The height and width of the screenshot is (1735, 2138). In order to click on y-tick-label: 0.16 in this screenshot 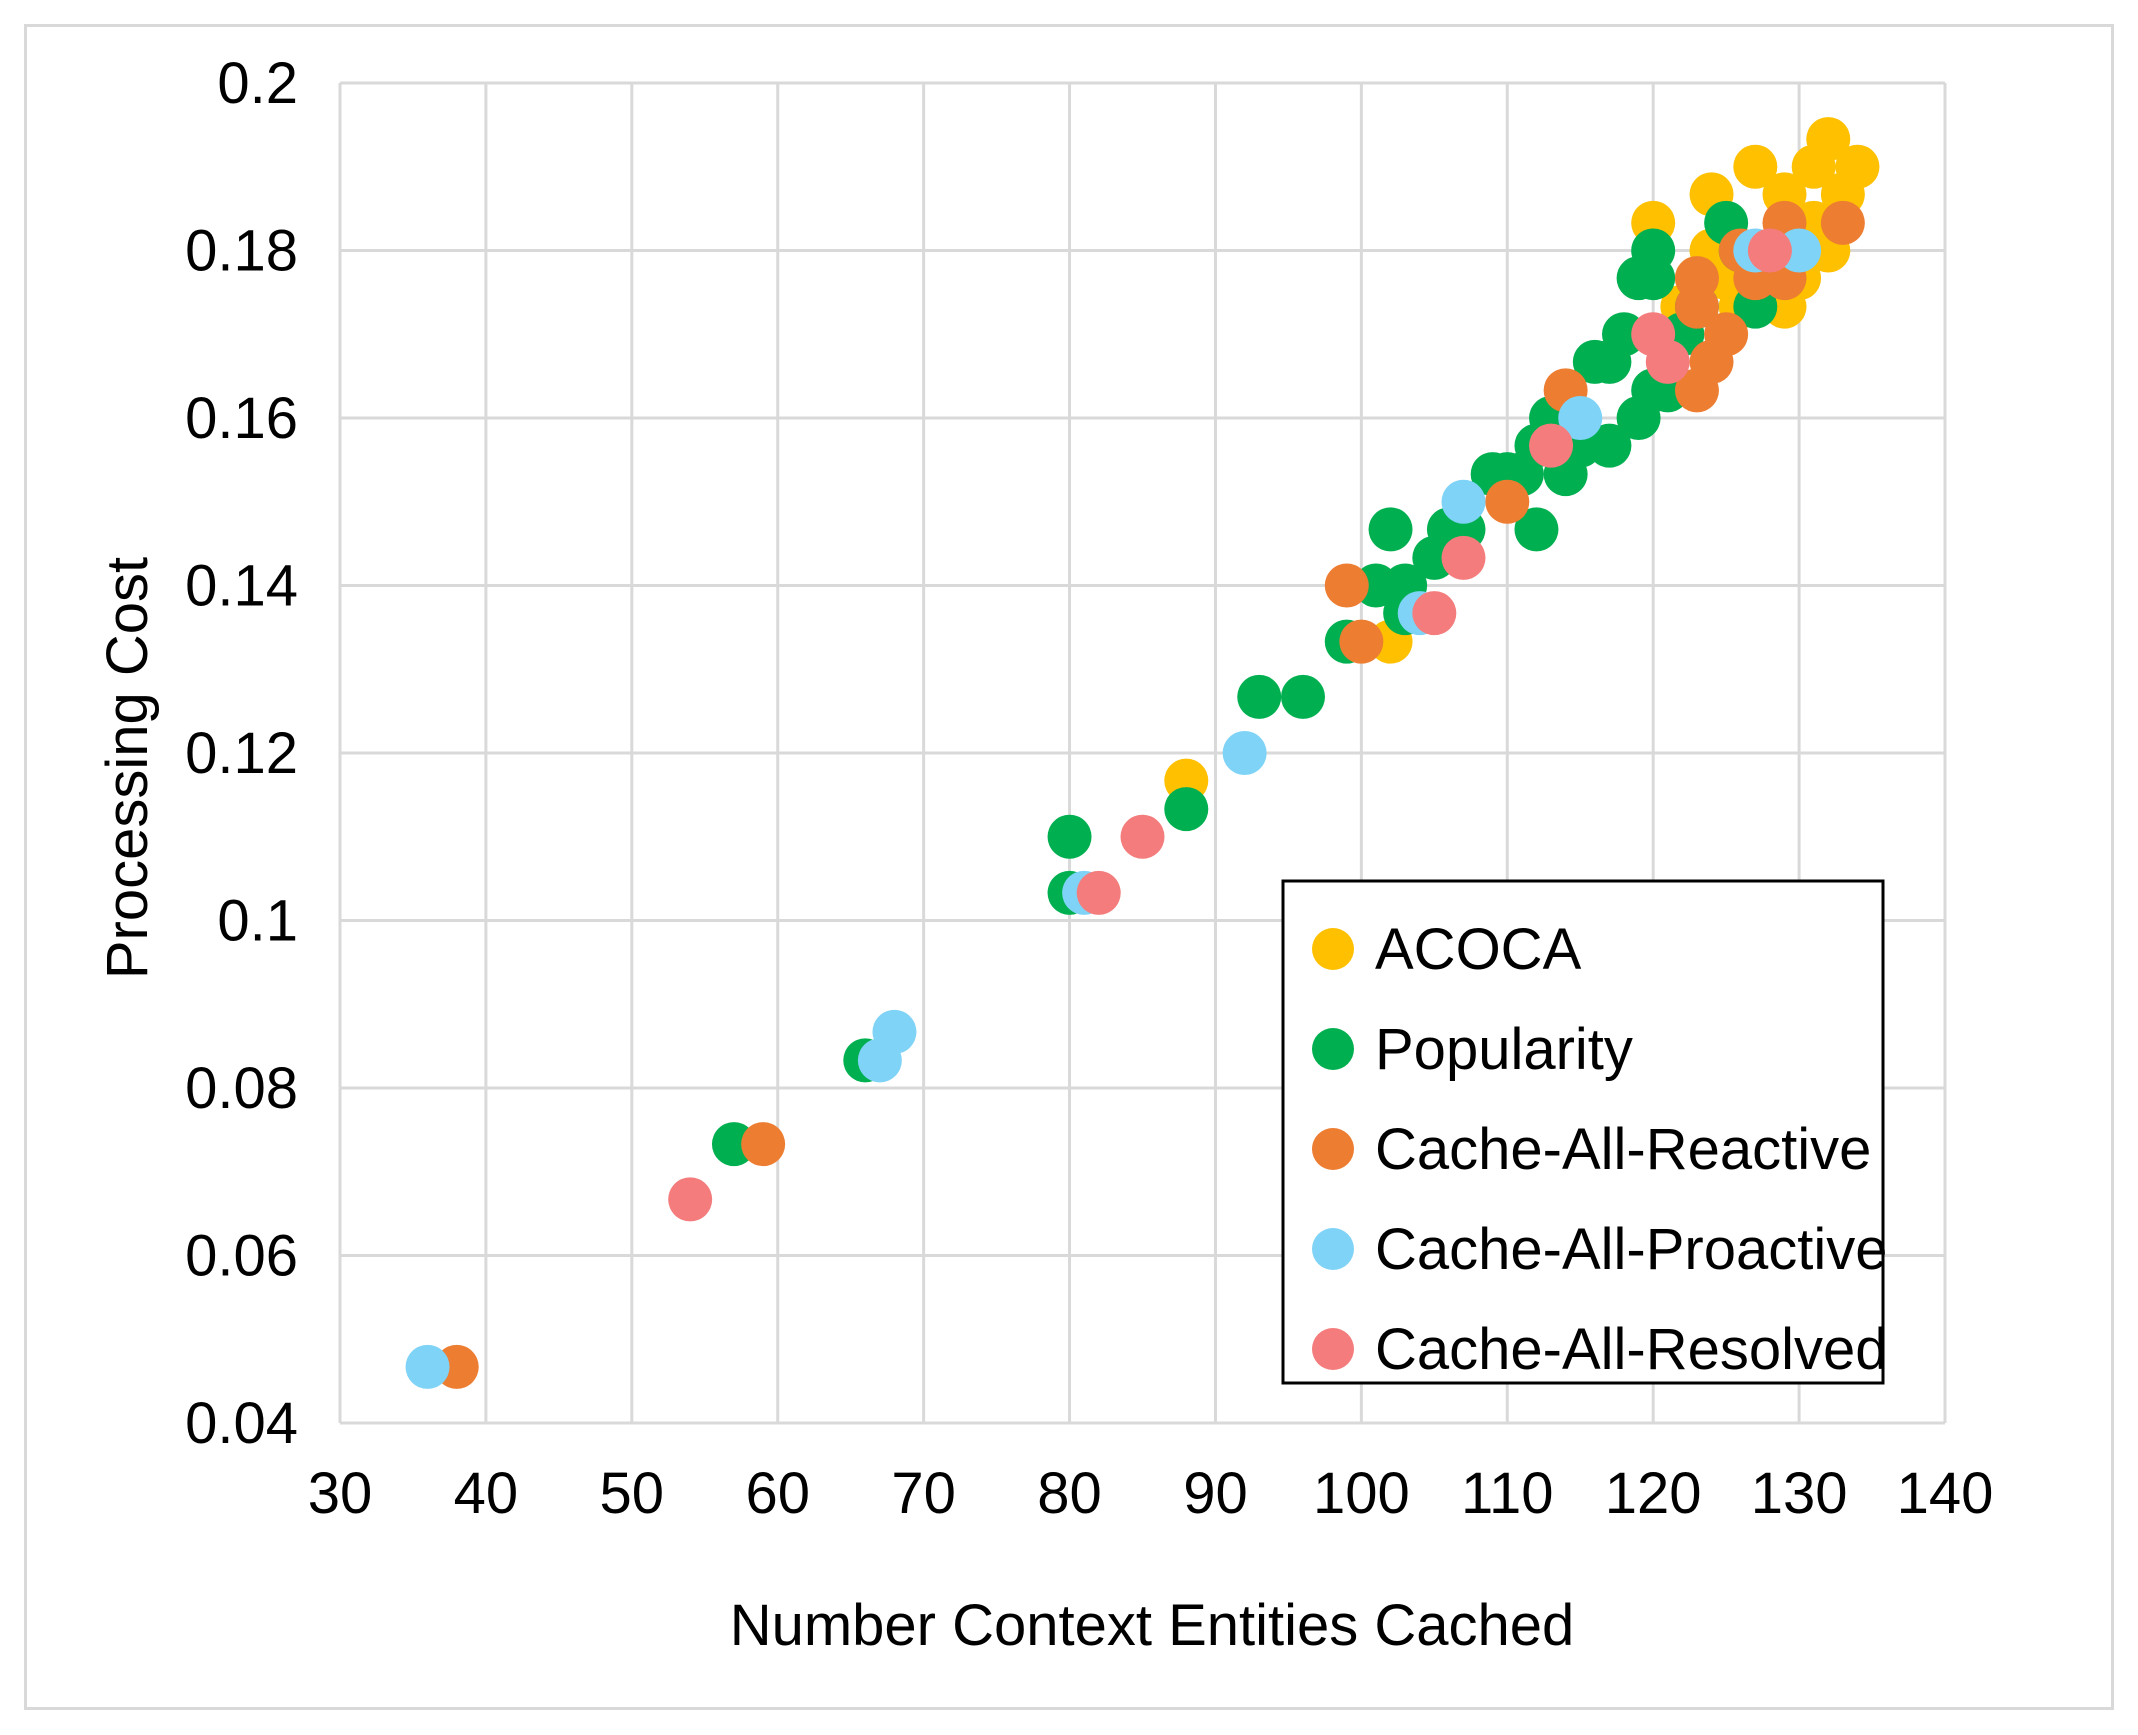, I will do `click(241, 418)`.